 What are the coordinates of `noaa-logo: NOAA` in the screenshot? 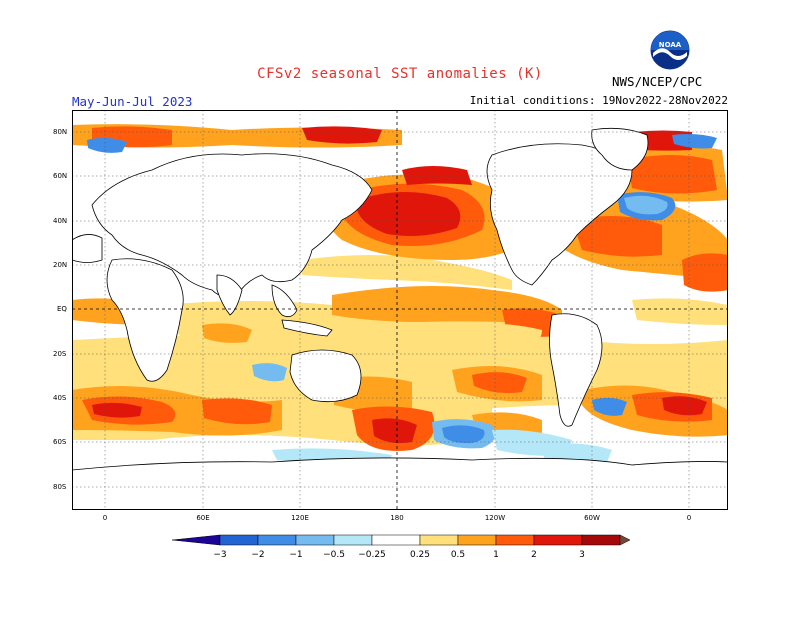 It's located at (670, 50).